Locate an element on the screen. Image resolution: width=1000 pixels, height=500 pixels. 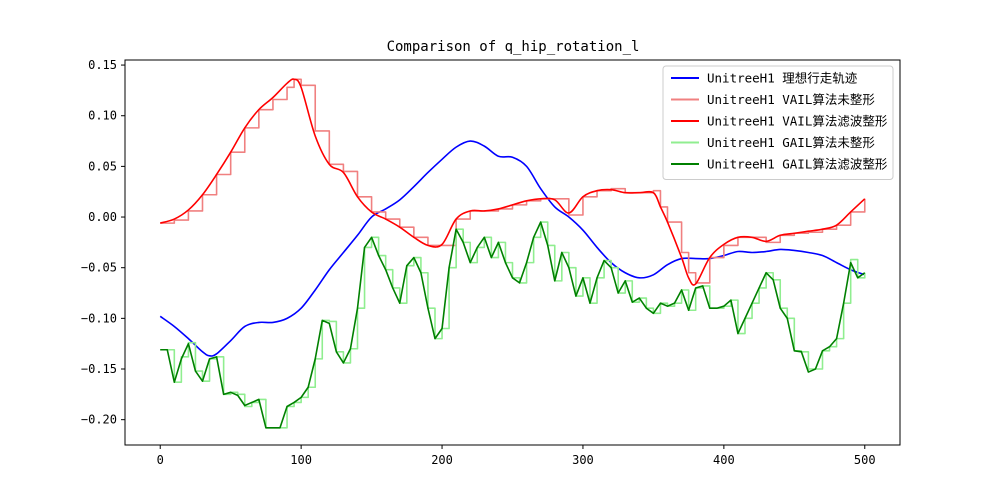
x-tick-label: 0 is located at coordinates (160, 460).